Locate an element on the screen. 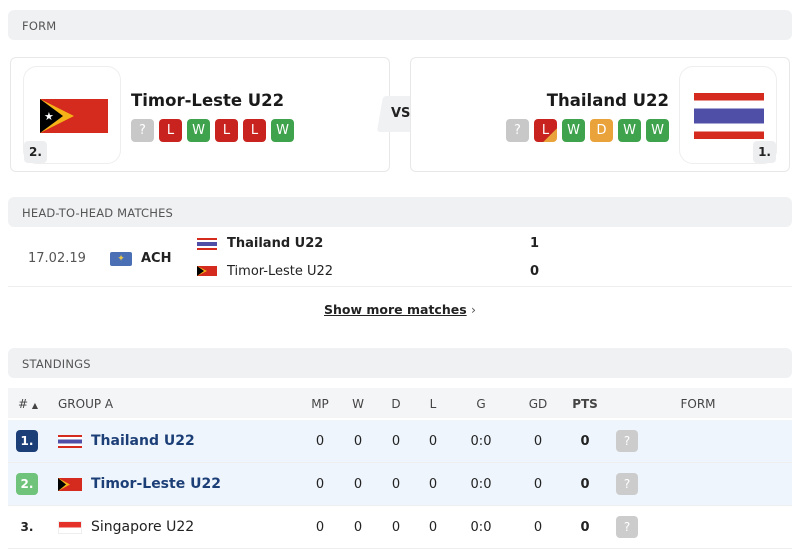 The image size is (800, 551). standing-team-name: Timor-Leste U22 is located at coordinates (156, 484).